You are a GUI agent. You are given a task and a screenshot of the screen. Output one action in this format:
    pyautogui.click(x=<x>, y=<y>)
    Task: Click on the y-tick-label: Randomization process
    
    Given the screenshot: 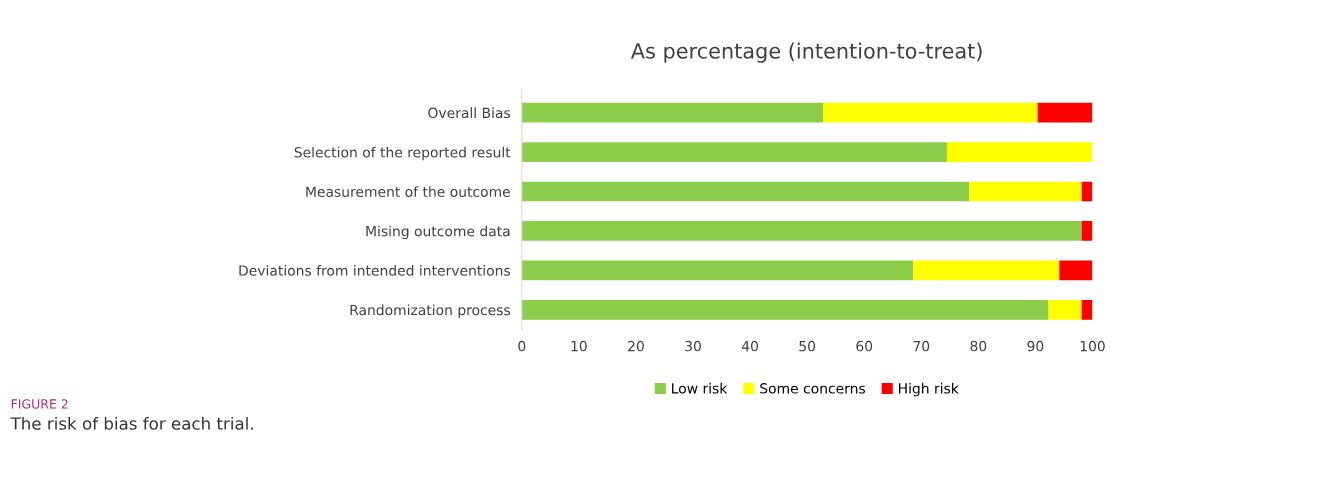 What is the action you would take?
    pyautogui.click(x=430, y=311)
    